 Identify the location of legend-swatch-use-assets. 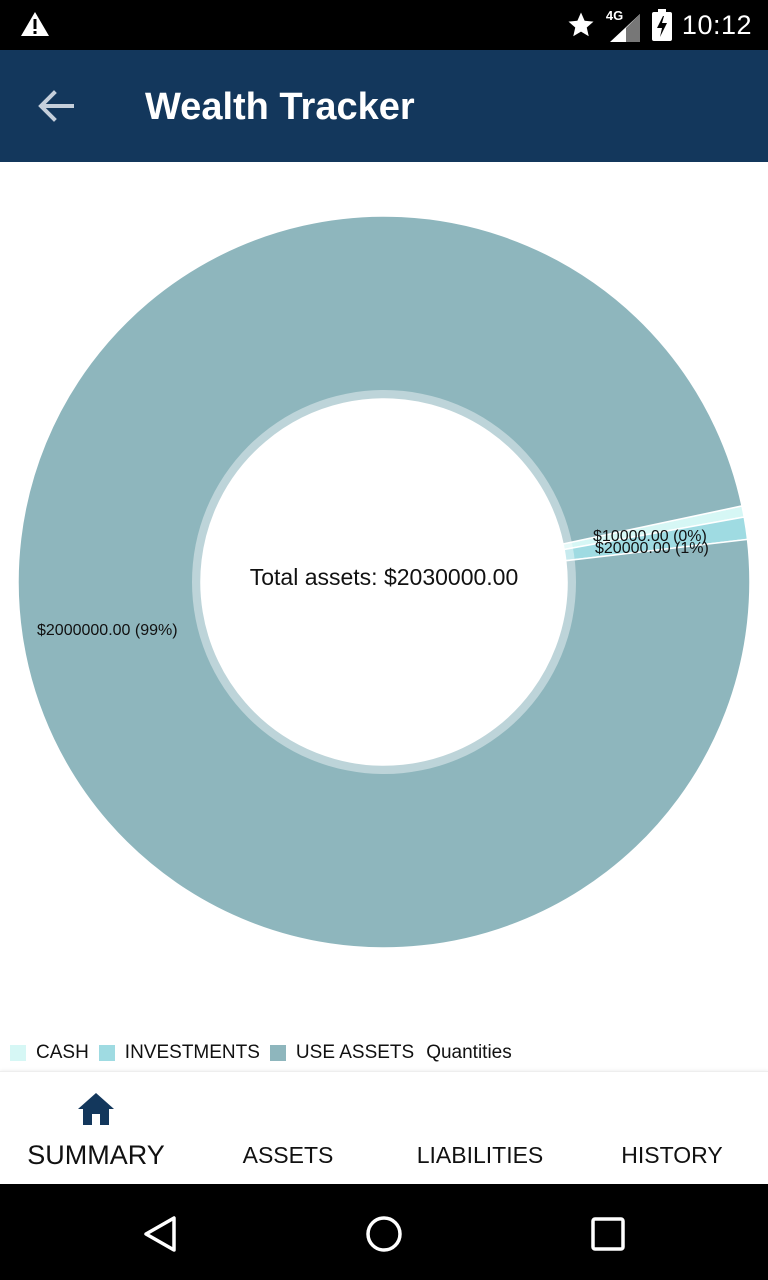
(277, 1053).